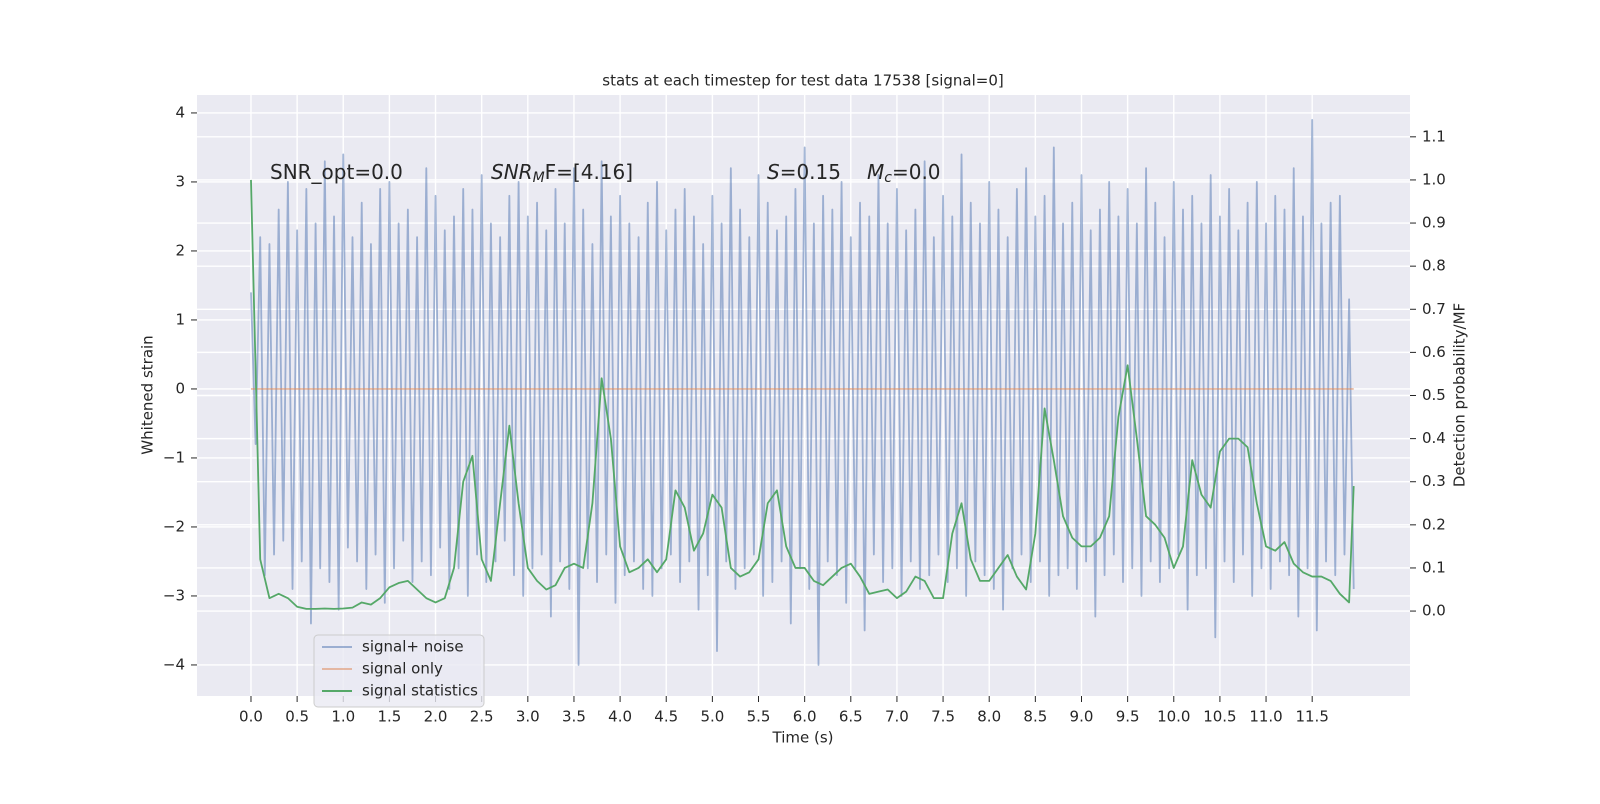 This screenshot has width=1600, height=804. Describe the element at coordinates (174, 457) in the screenshot. I see `y-tick-label: −1` at that location.